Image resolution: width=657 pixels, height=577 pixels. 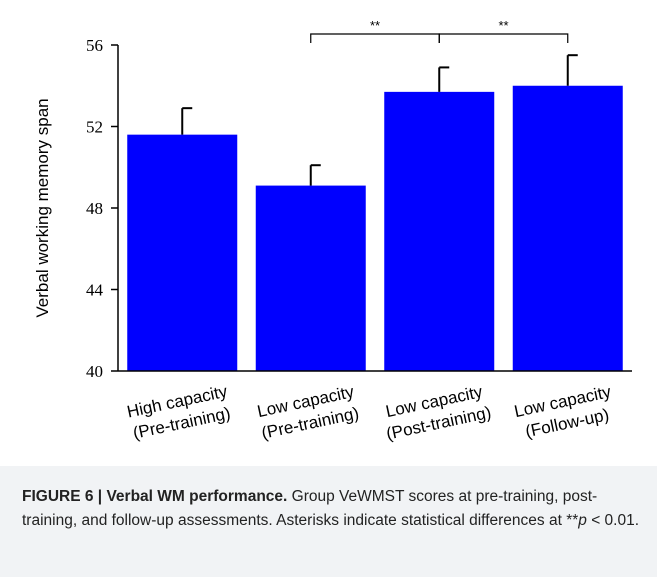 What do you see at coordinates (42, 207) in the screenshot?
I see `y-axis-label: Verbal working memory span` at bounding box center [42, 207].